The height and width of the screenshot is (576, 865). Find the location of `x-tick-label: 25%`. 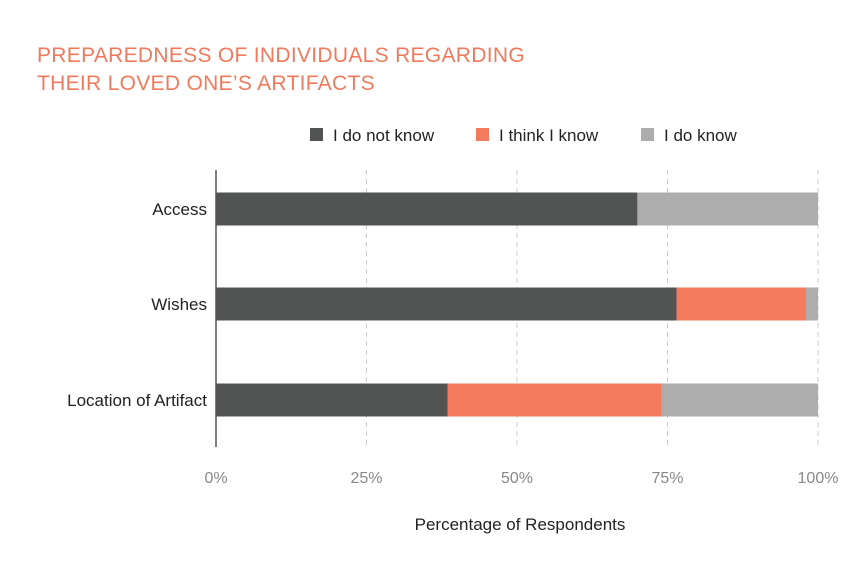

x-tick-label: 25% is located at coordinates (366, 478).